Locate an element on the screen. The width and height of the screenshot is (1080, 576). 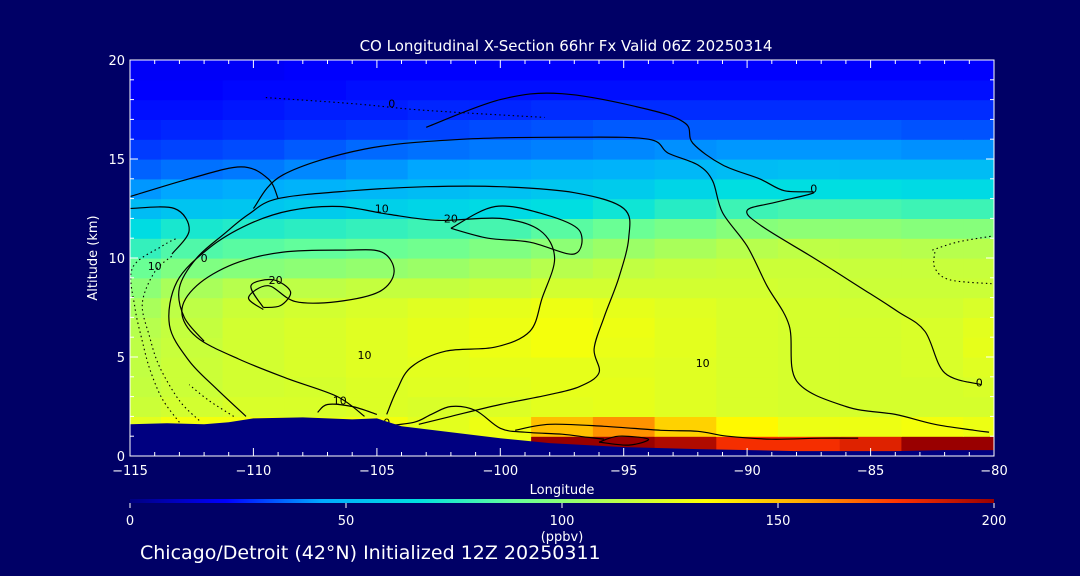
x-axis-label: Longitude is located at coordinates (562, 490).